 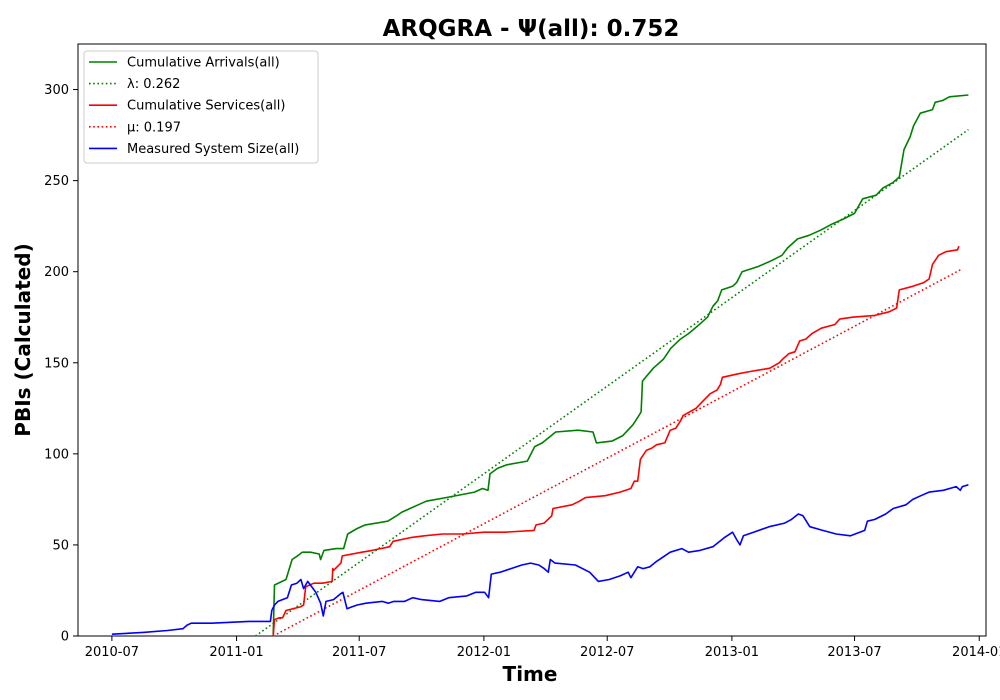 I want to click on y-tick-label: 0, so click(x=65, y=637).